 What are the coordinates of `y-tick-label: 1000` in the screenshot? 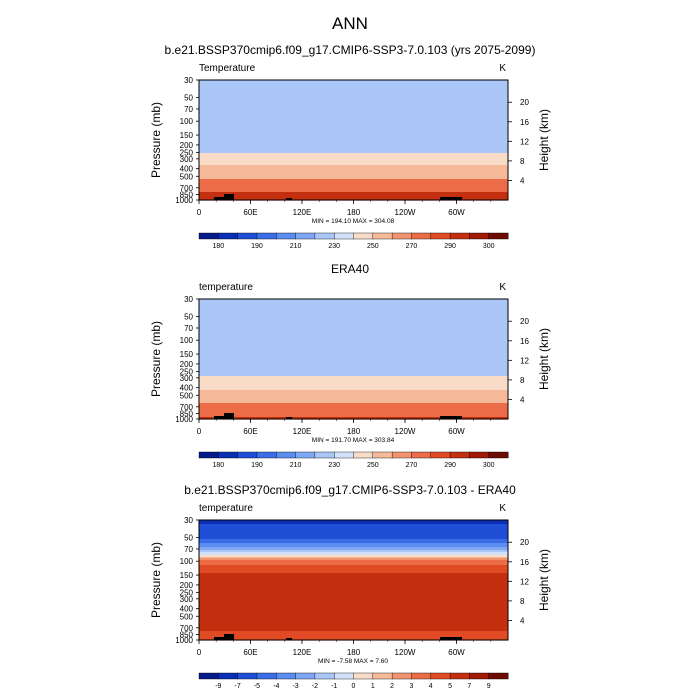 It's located at (184, 200).